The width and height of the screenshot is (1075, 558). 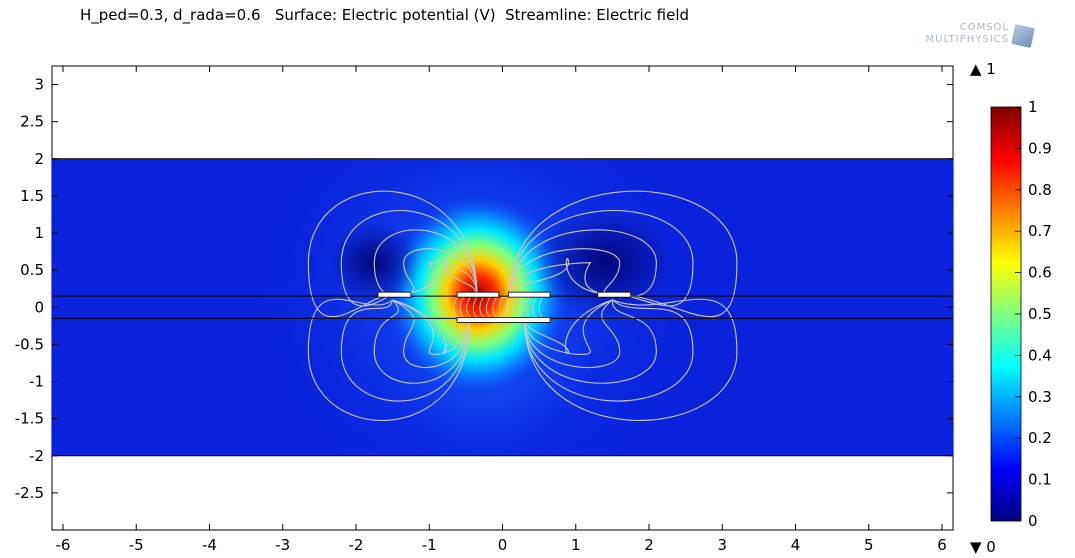 What do you see at coordinates (29, 344) in the screenshot?
I see `y-tick-label: -0.5` at bounding box center [29, 344].